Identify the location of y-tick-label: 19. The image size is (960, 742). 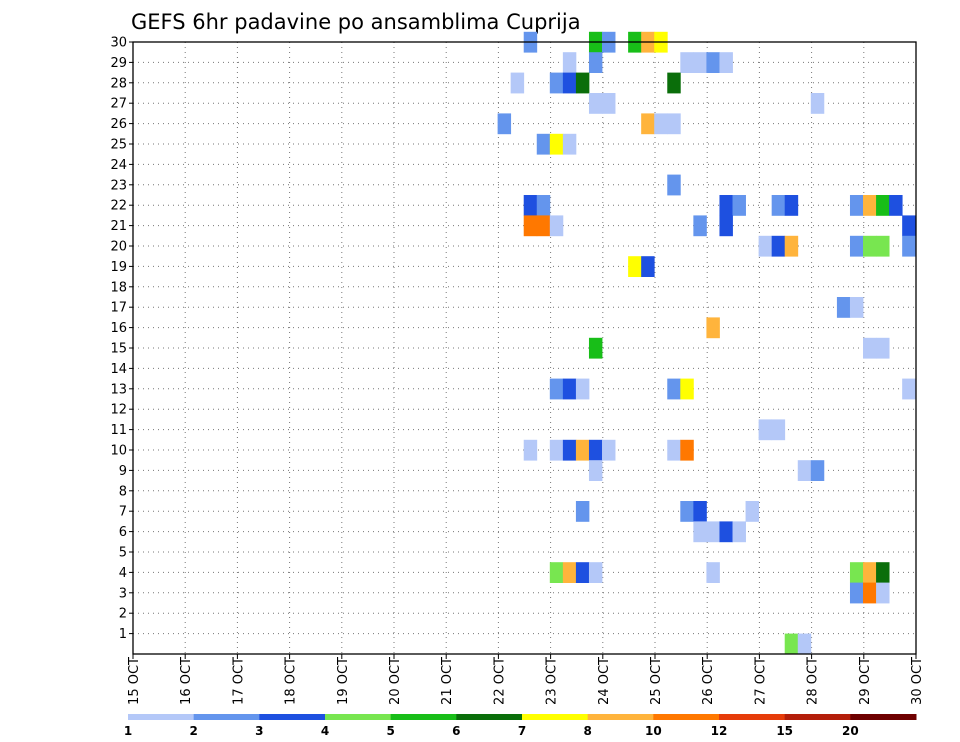
(118, 267).